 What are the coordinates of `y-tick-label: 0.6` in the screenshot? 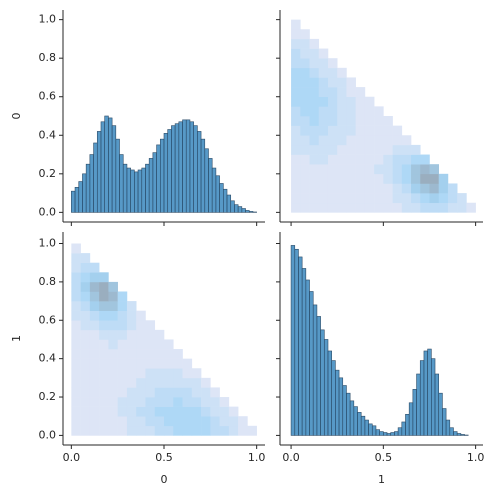 It's located at (48, 319).